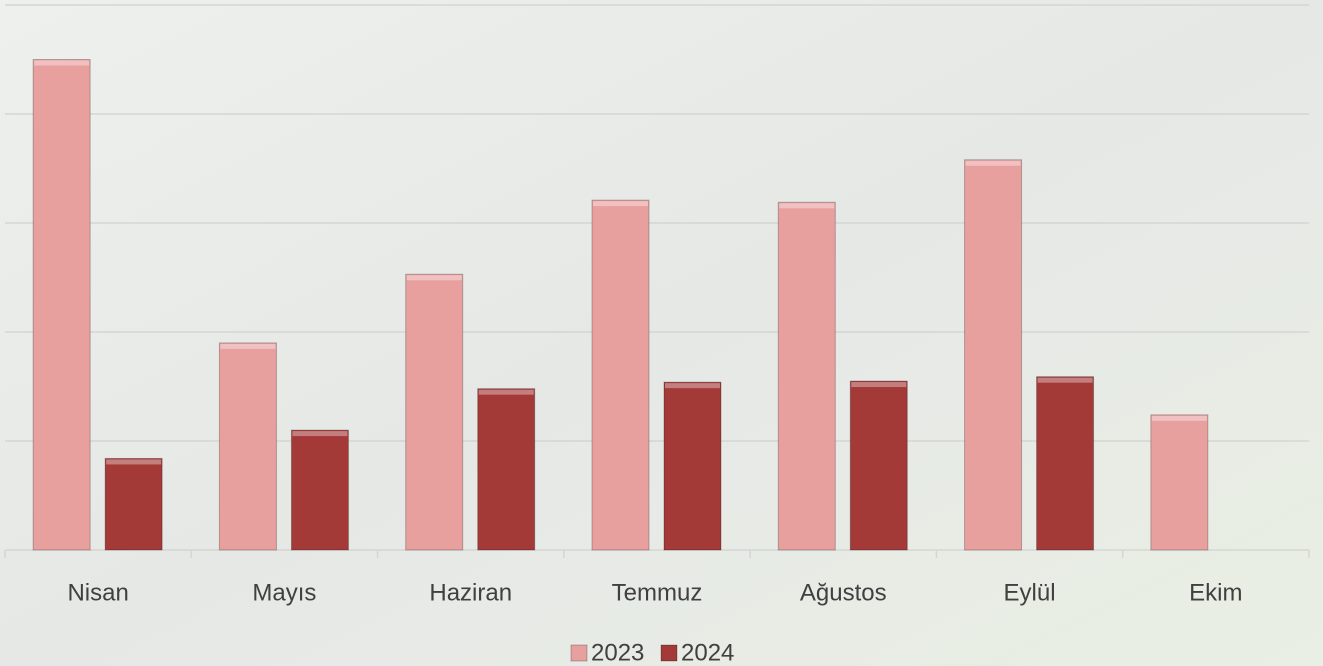 The height and width of the screenshot is (666, 1323). I want to click on legend-label: 2024, so click(707, 652).